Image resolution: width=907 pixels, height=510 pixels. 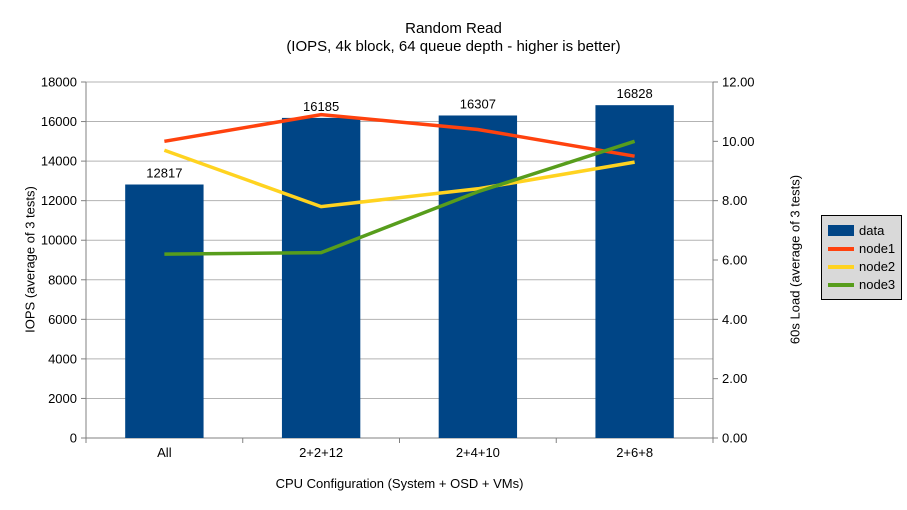 I want to click on right-axis-tick-label: 2.00, so click(x=734, y=378).